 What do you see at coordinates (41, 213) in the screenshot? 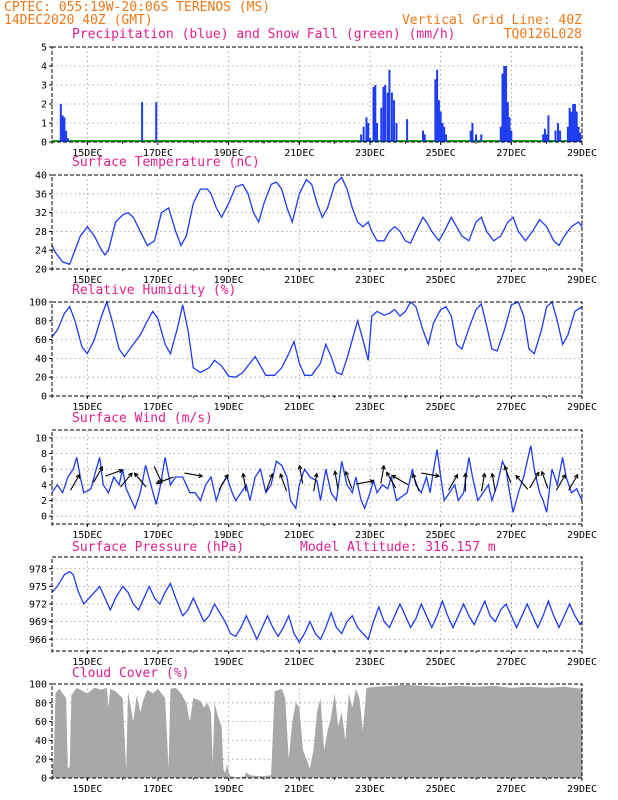
I see `y-tick-label: 32` at bounding box center [41, 213].